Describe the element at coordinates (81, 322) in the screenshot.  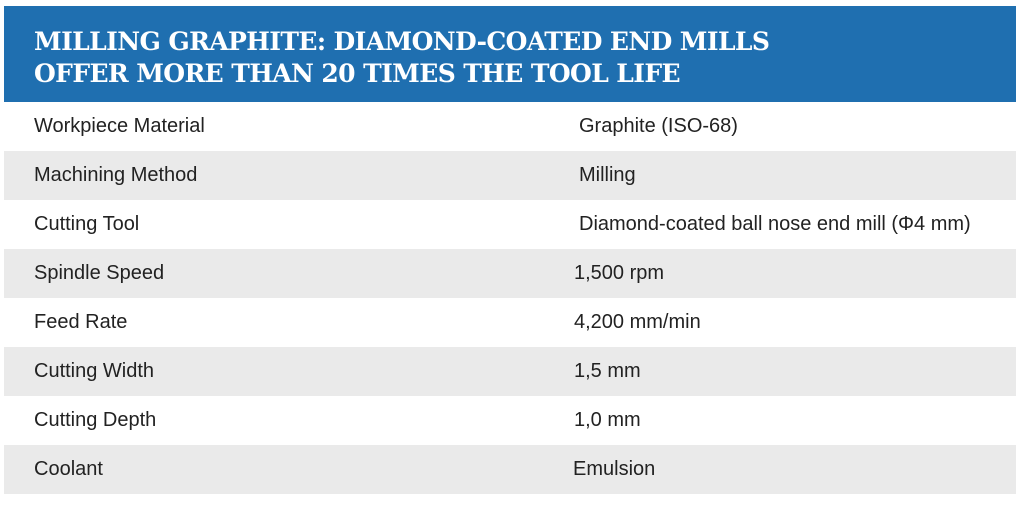
I see `row-label: Feed Rate` at that location.